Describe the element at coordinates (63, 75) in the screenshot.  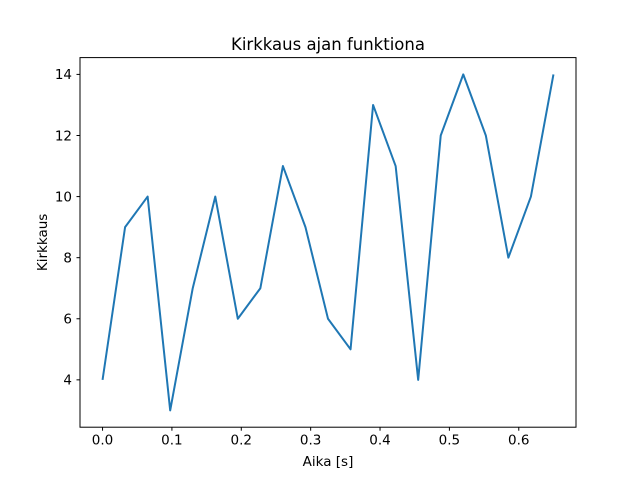
I see `y-tick-label: 14` at that location.